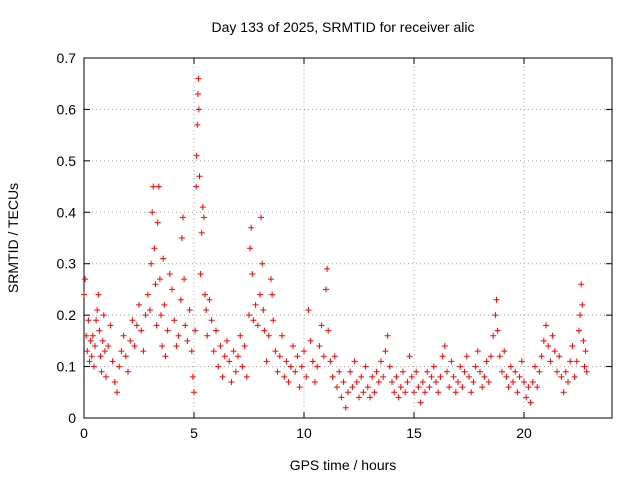 This screenshot has height=480, width=640. Describe the element at coordinates (414, 433) in the screenshot. I see `x-tick-label: 15` at that location.